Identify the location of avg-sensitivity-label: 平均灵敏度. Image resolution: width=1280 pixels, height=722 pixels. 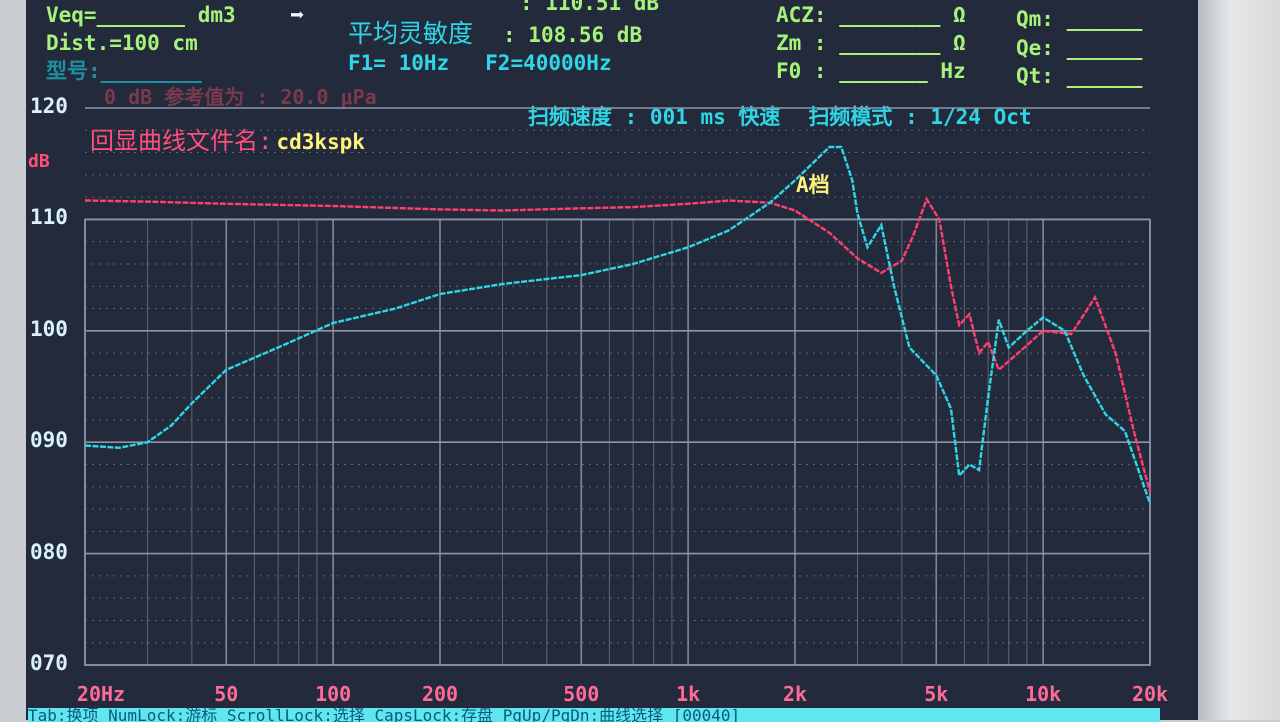
(411, 33).